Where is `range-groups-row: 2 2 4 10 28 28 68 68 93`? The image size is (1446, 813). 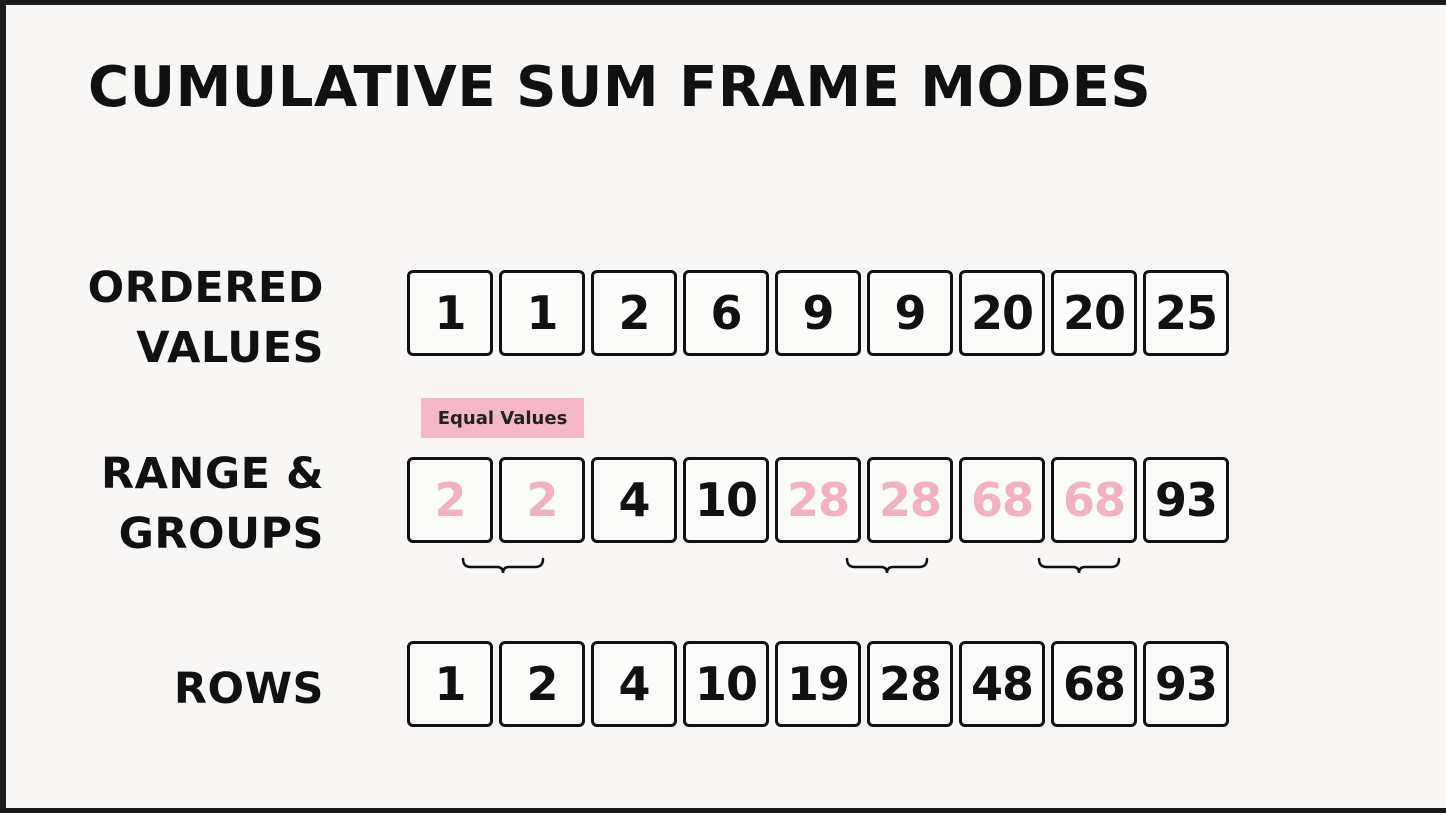
range-groups-row: 2 2 4 10 28 28 68 68 93 is located at coordinates (818, 500).